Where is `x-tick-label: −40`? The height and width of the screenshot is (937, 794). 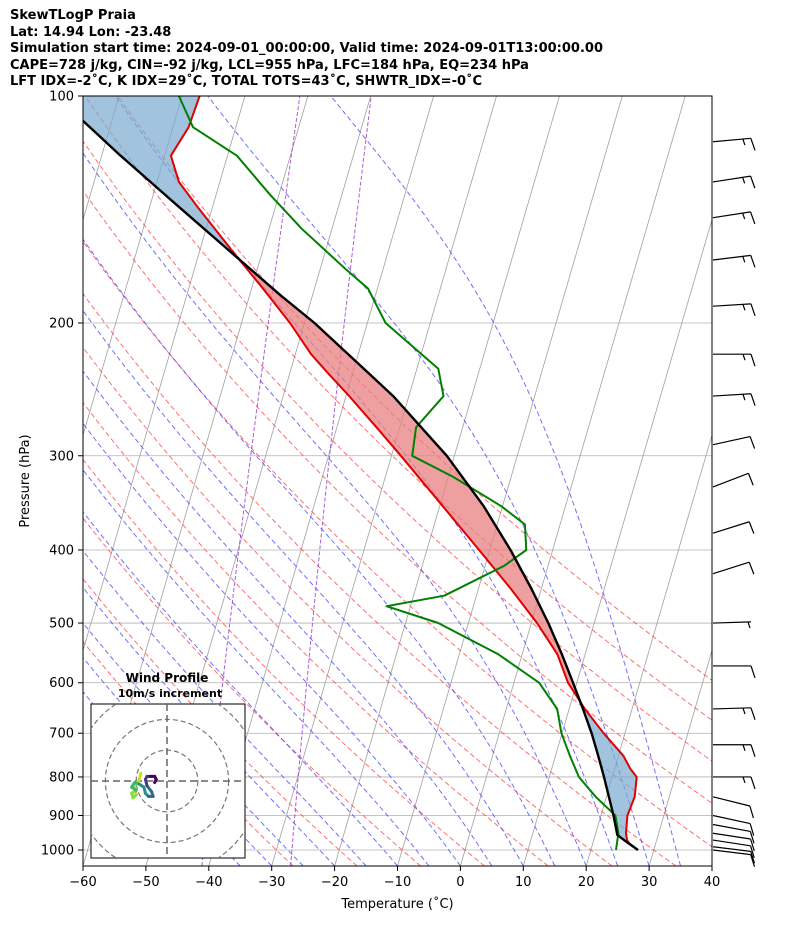 x-tick-label: −40 is located at coordinates (208, 882).